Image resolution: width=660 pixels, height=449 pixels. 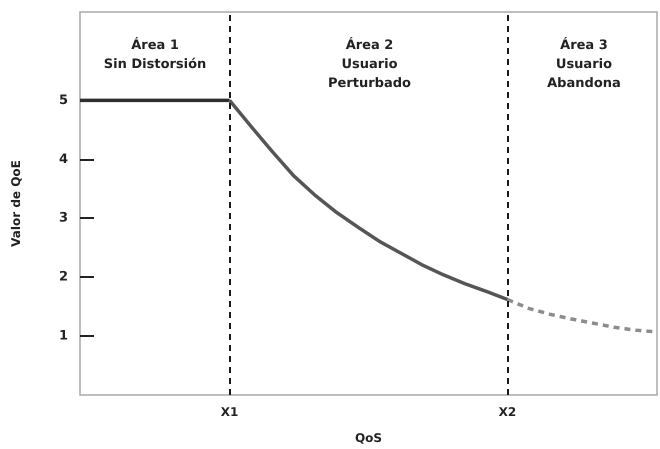 What do you see at coordinates (229, 412) in the screenshot?
I see `x-tick-label: X1` at bounding box center [229, 412].